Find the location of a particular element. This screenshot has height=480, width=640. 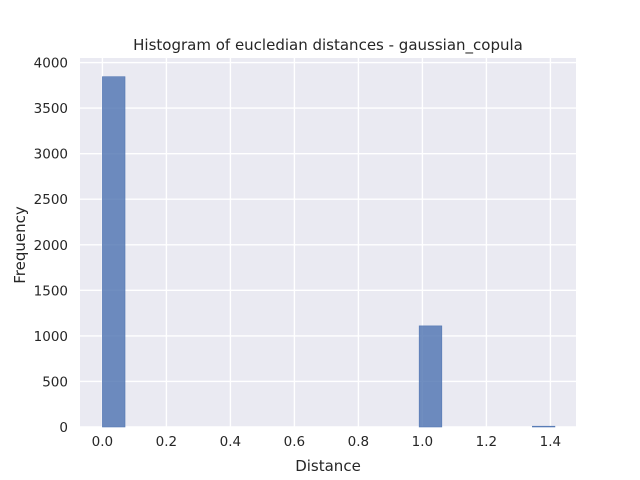

y-tick-label: 2500 is located at coordinates (51, 200).